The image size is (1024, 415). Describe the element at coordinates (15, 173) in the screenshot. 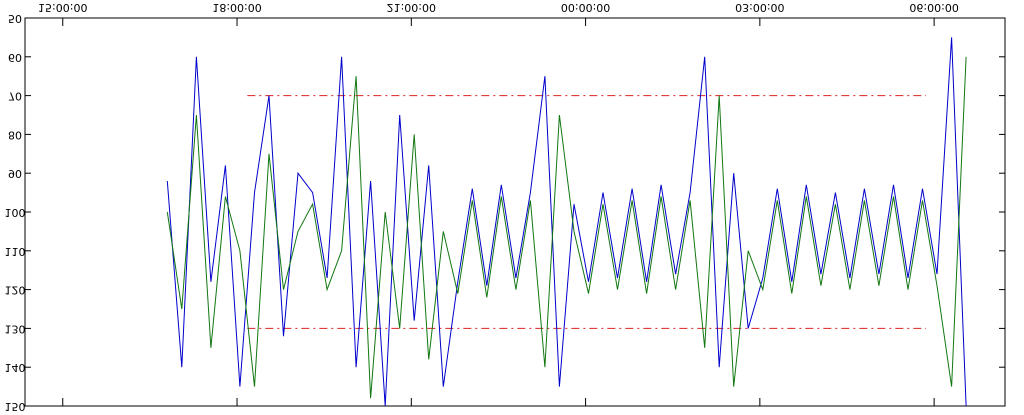

I see `y-tick-label: 90` at that location.